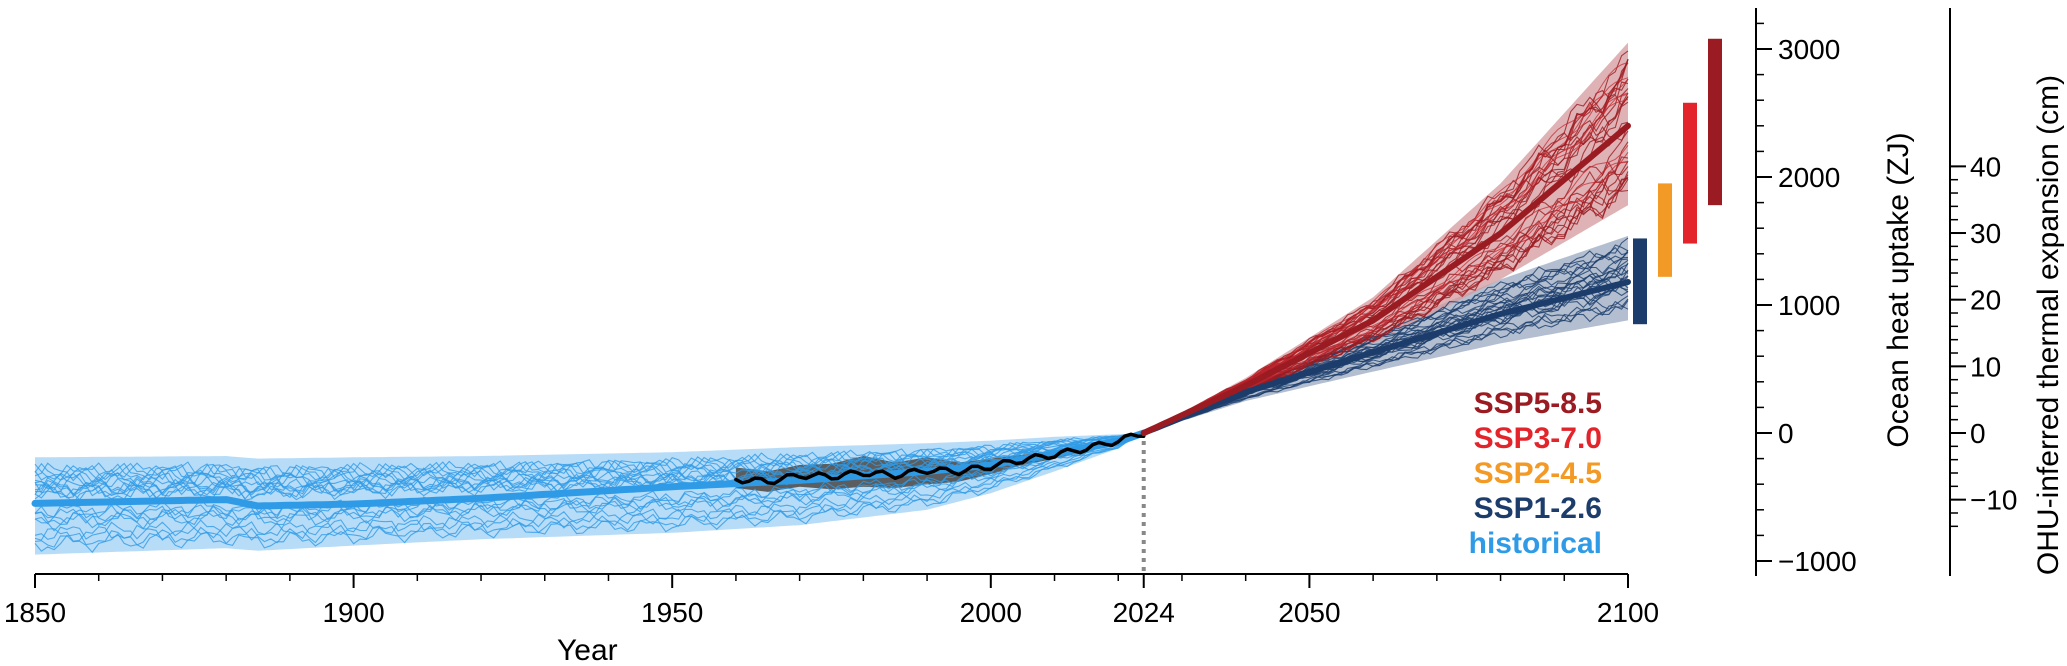 The height and width of the screenshot is (666, 2067). Describe the element at coordinates (1985, 166) in the screenshot. I see `y-tick-label-cm: 40` at that location.